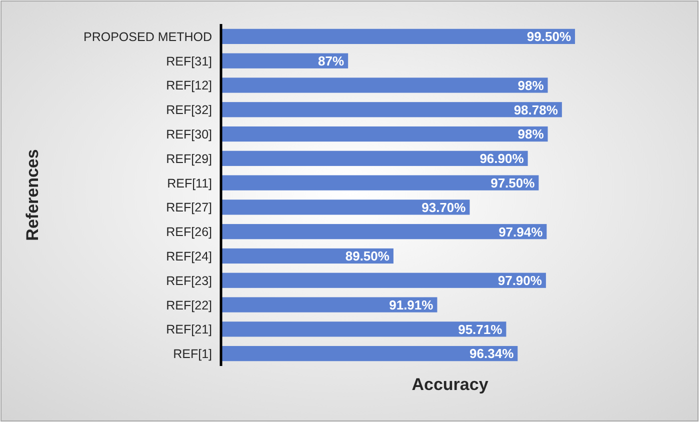 This screenshot has width=699, height=422. I want to click on data-label: 97.94%, so click(521, 232).